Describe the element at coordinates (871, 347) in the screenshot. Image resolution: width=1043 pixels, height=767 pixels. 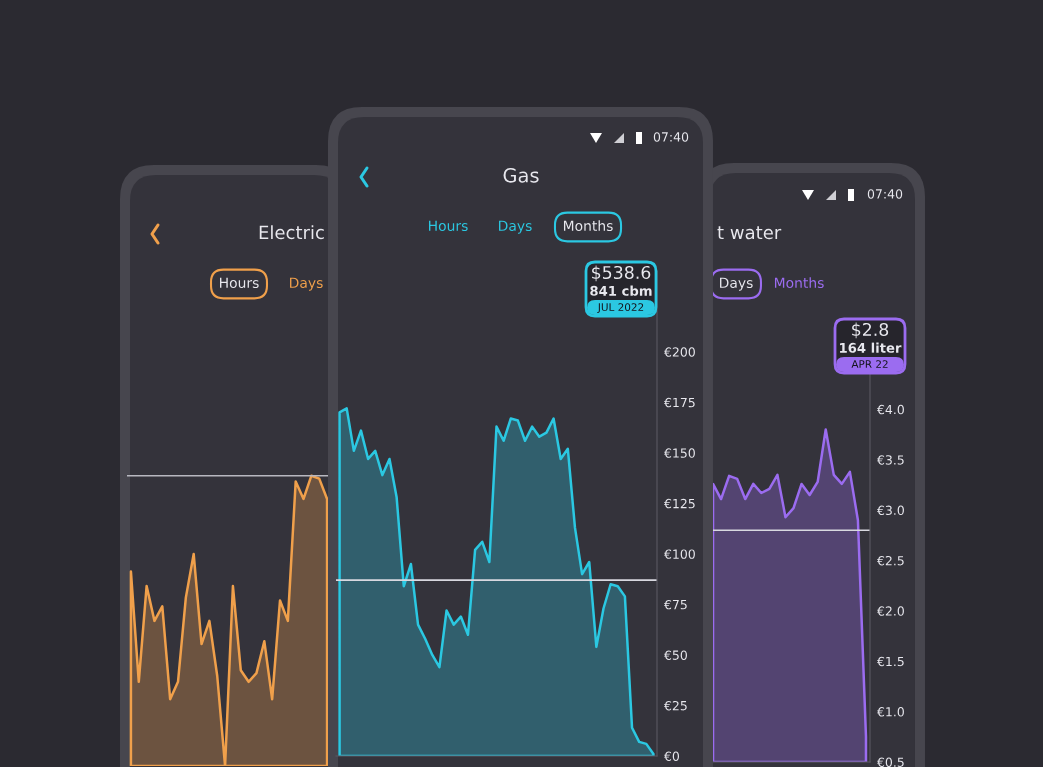
I see `text: 164 liter` at that location.